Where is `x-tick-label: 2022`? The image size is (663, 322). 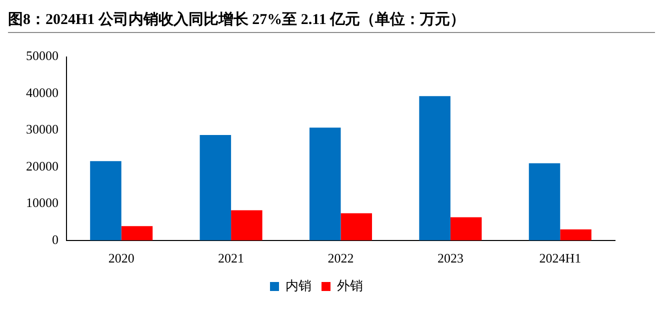
x-tick-label: 2022 is located at coordinates (341, 258).